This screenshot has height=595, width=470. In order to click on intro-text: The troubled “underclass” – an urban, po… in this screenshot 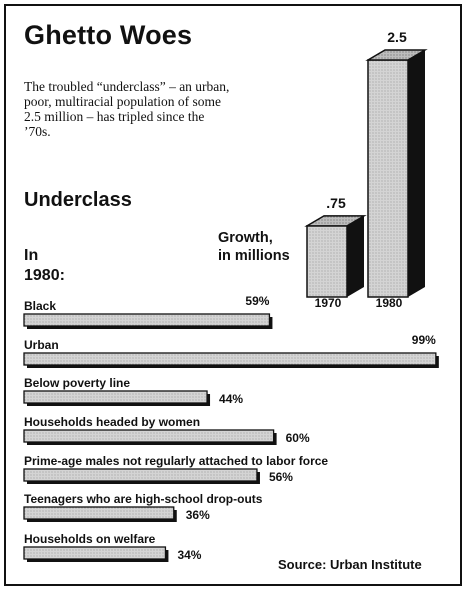, I will do `click(127, 109)`.